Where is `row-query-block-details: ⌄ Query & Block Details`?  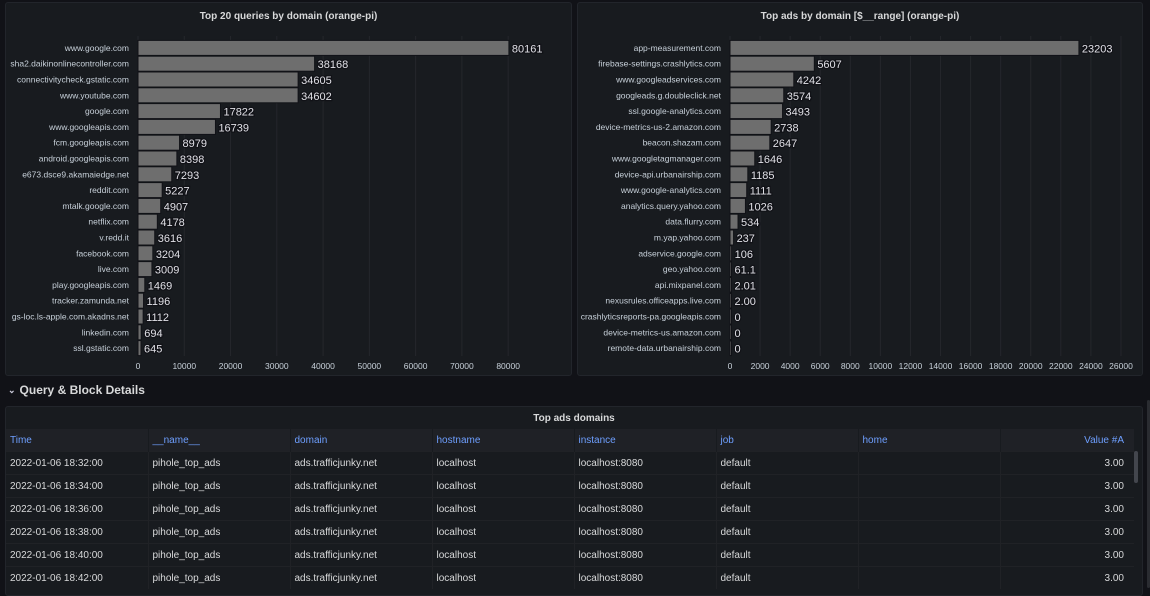
row-query-block-details: ⌄ Query & Block Details is located at coordinates (76, 390).